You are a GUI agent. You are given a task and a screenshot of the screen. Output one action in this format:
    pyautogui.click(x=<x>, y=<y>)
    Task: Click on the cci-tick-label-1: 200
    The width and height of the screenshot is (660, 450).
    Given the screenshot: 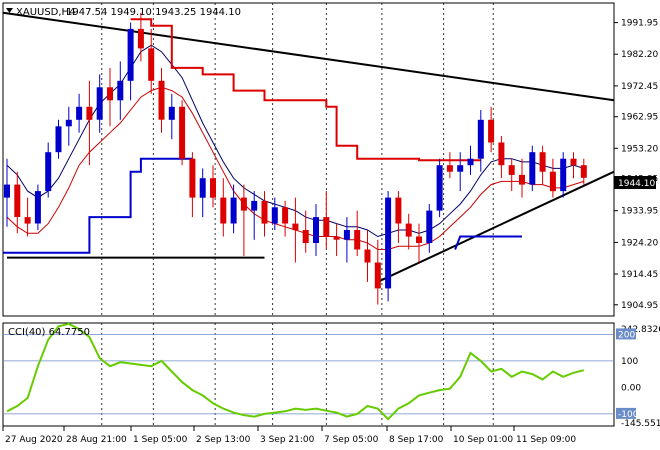 What is the action you would take?
    pyautogui.click(x=626, y=335)
    